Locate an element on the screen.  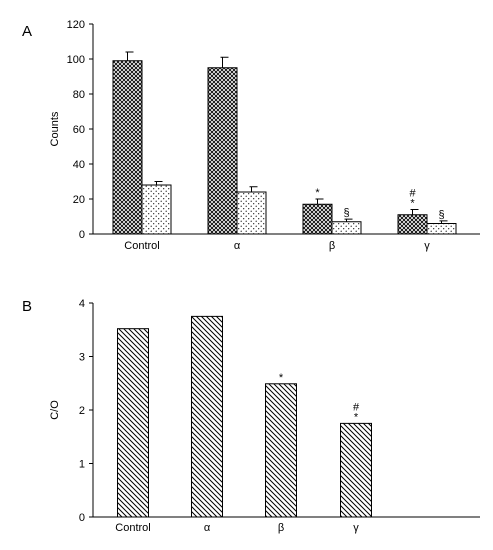
y-tick-label: 4 is located at coordinates (82, 304).